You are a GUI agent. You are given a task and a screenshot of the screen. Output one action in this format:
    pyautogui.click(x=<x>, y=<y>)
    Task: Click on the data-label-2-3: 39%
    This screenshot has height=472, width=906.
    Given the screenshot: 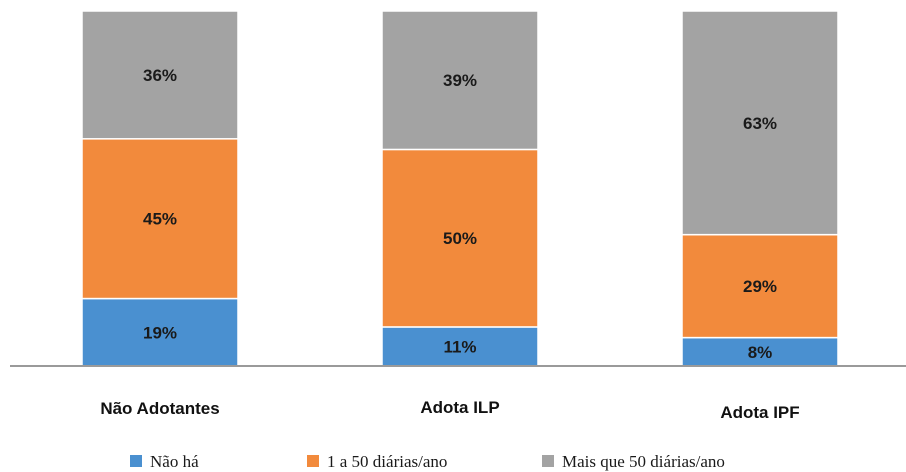 What is the action you would take?
    pyautogui.click(x=460, y=80)
    